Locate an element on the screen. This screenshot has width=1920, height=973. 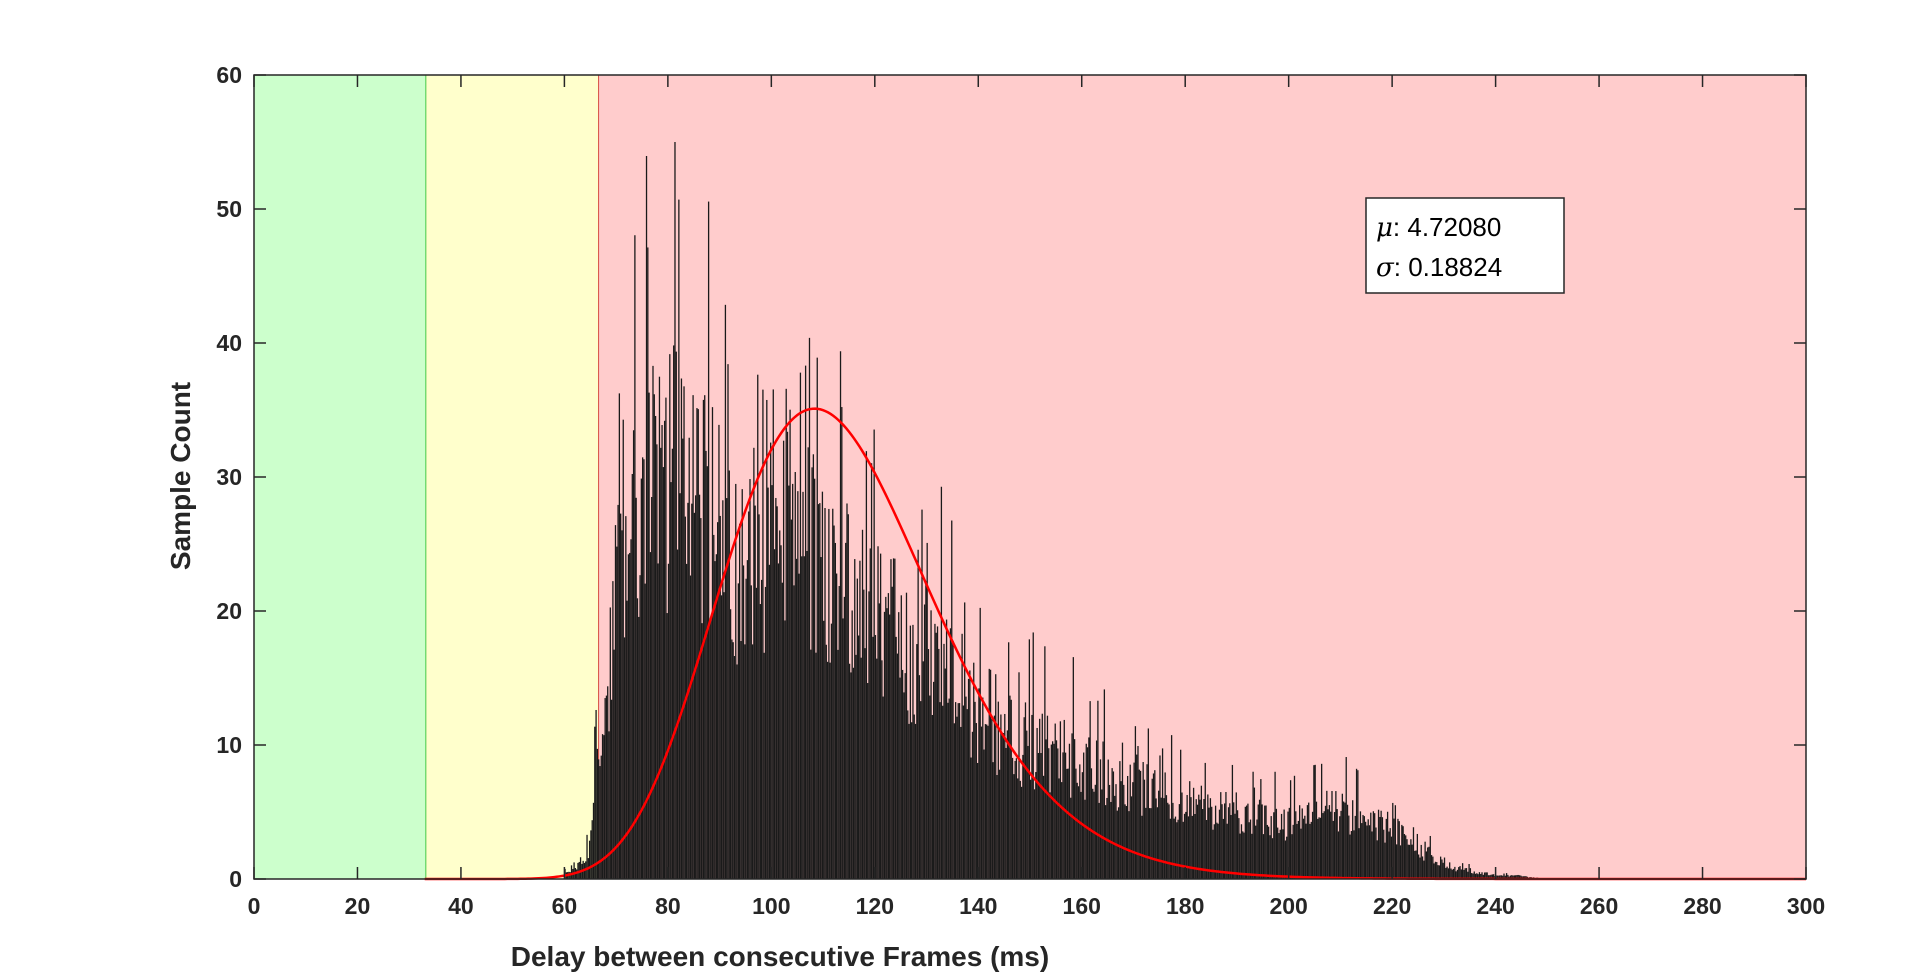
x-tick-label: 120 is located at coordinates (875, 906).